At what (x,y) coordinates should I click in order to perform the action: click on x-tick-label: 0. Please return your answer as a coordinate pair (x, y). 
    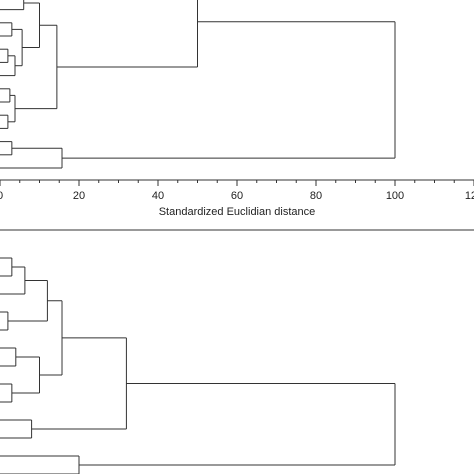
    Looking at the image, I should click on (1, 196).